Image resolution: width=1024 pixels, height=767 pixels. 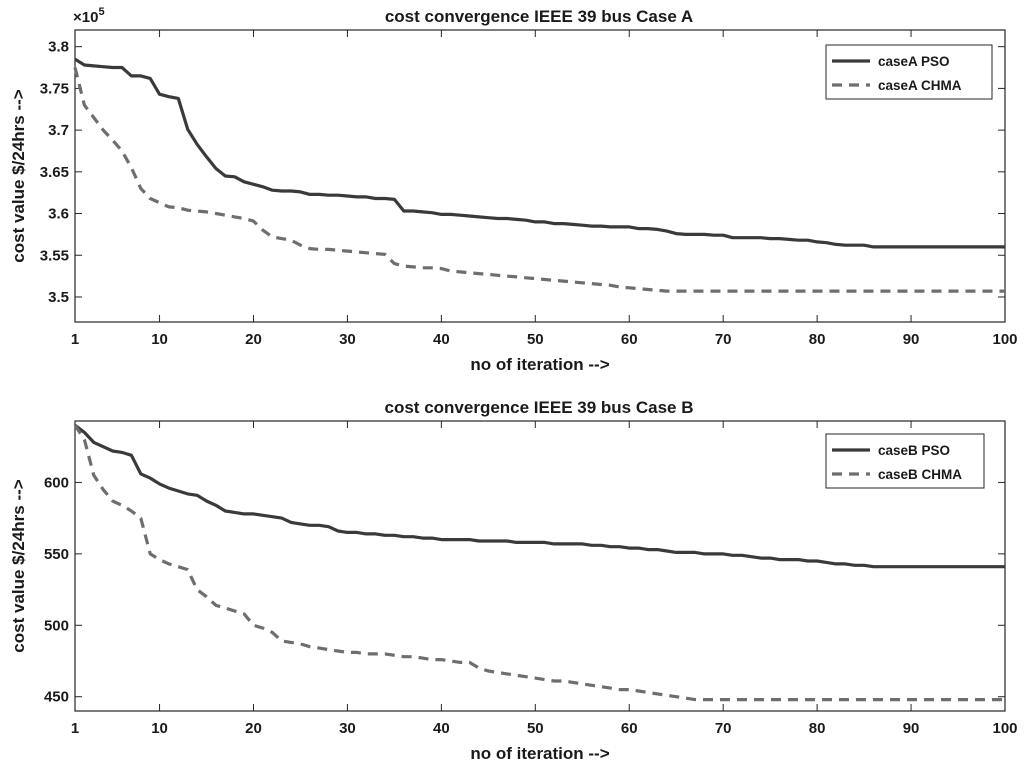 I want to click on legend-label: caseA PSO, so click(x=914, y=61).